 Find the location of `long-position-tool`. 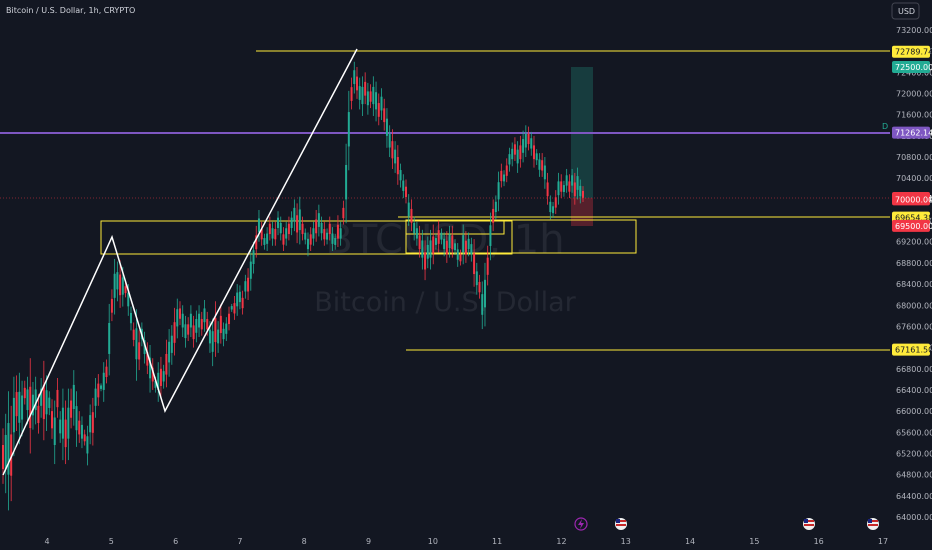

long-position-tool is located at coordinates (582, 146).